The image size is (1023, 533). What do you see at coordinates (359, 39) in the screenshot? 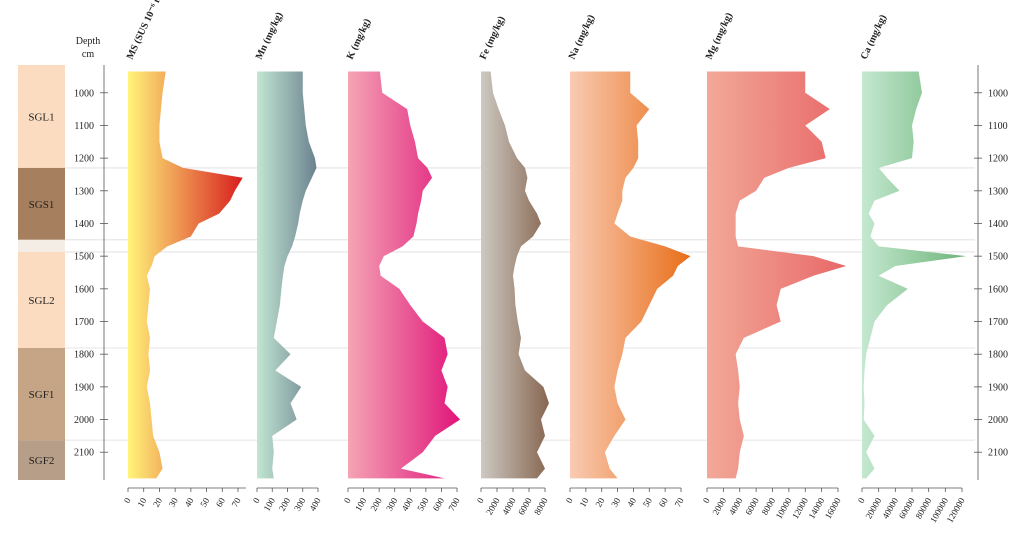
I see `panel-title: K (mg/kg)` at bounding box center [359, 39].